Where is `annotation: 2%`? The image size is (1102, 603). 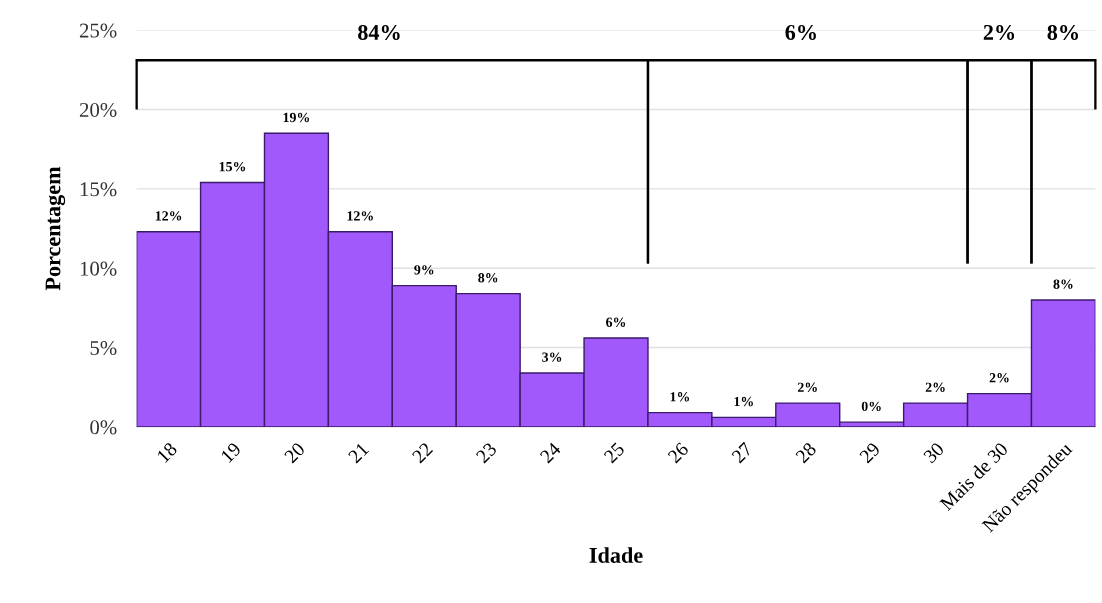
annotation: 2% is located at coordinates (999, 32).